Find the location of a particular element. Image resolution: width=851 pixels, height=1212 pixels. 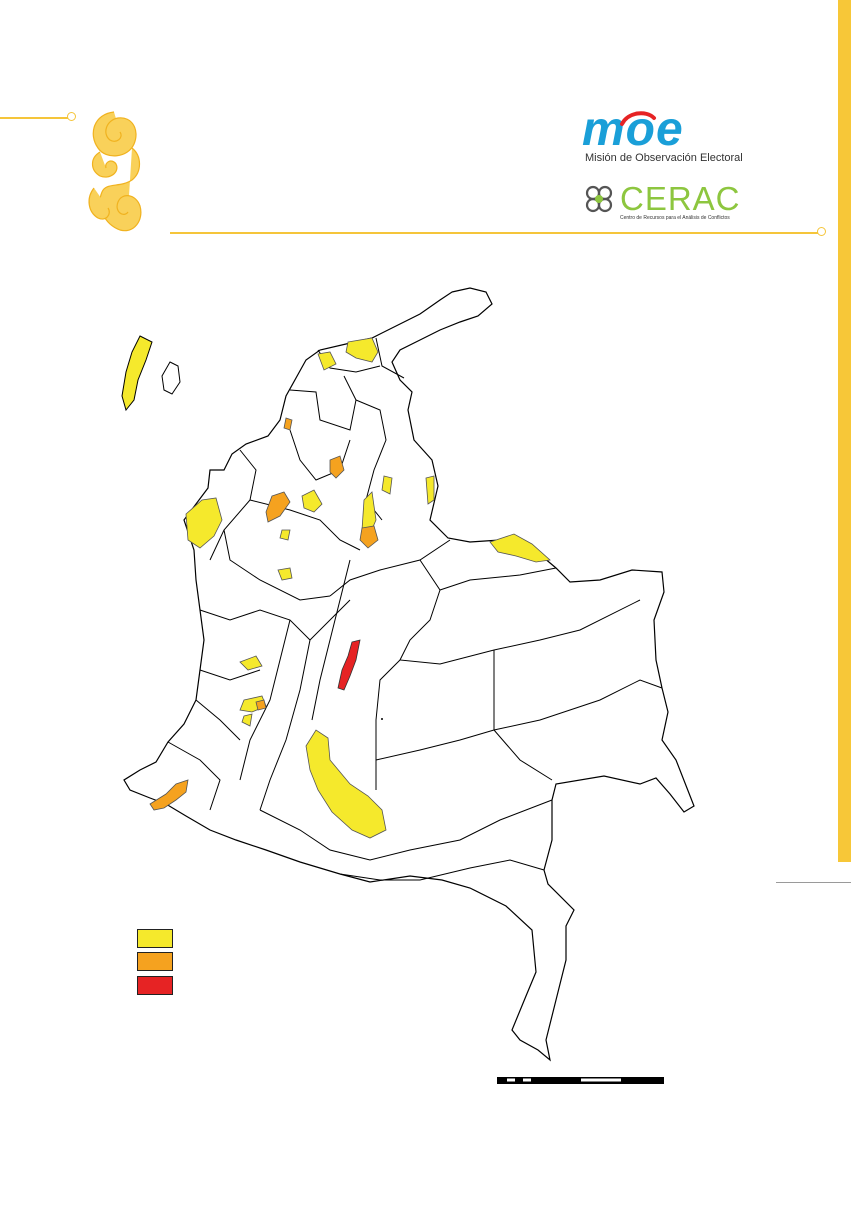

legend-swatch-high is located at coordinates (155, 985).